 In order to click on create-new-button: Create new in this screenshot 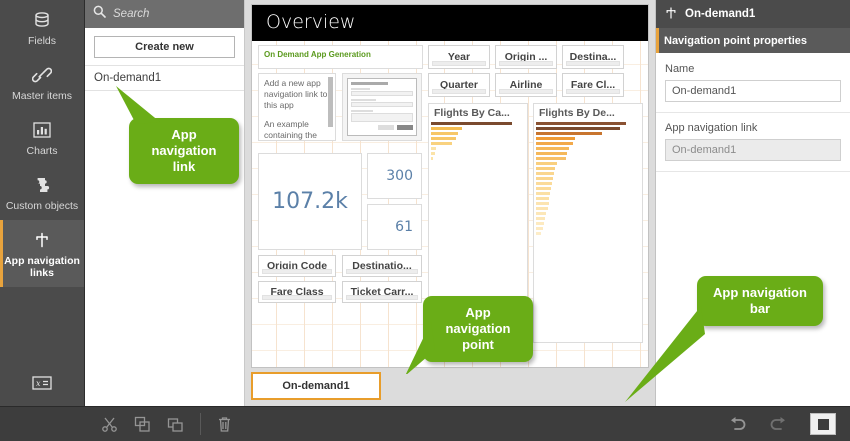, I will do `click(164, 47)`.